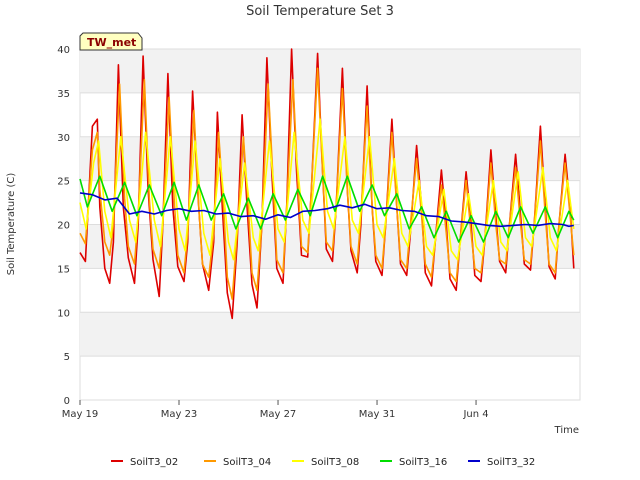 This screenshot has width=640, height=480. I want to click on legend-item-soilt3_32: SoilT3_32, so click(501, 462).